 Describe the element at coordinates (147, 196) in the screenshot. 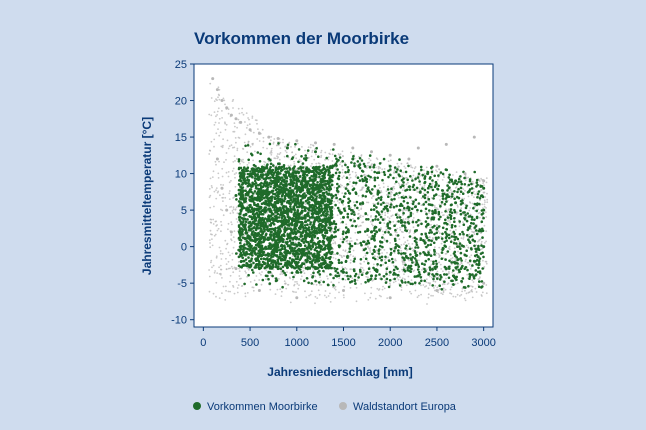

I see `y-axis-label: Jahresmitteltemperatur [°C]` at that location.